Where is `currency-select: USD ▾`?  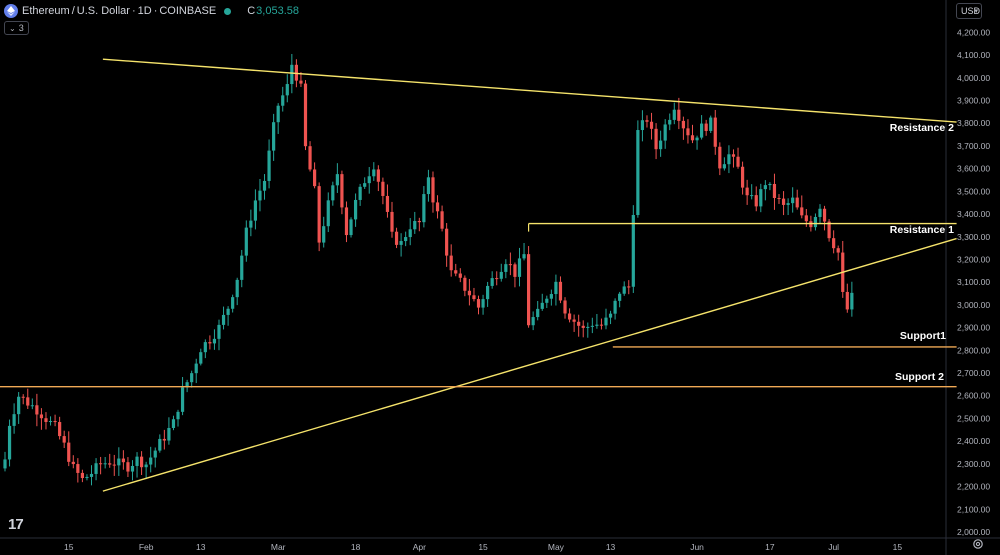
currency-select: USD ▾ is located at coordinates (969, 11).